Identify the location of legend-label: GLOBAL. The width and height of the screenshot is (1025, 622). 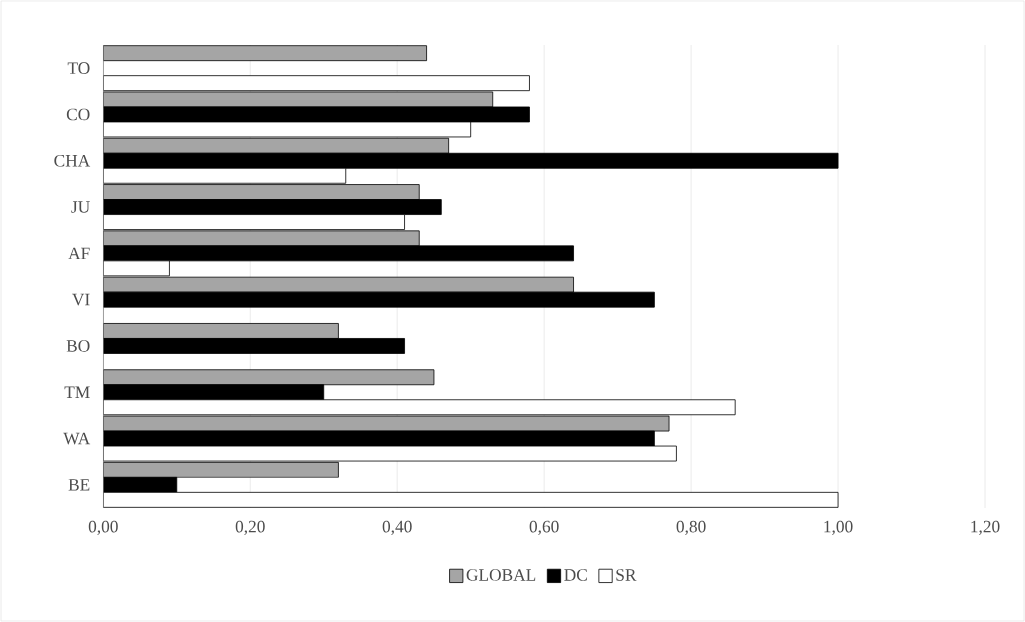
(501, 575).